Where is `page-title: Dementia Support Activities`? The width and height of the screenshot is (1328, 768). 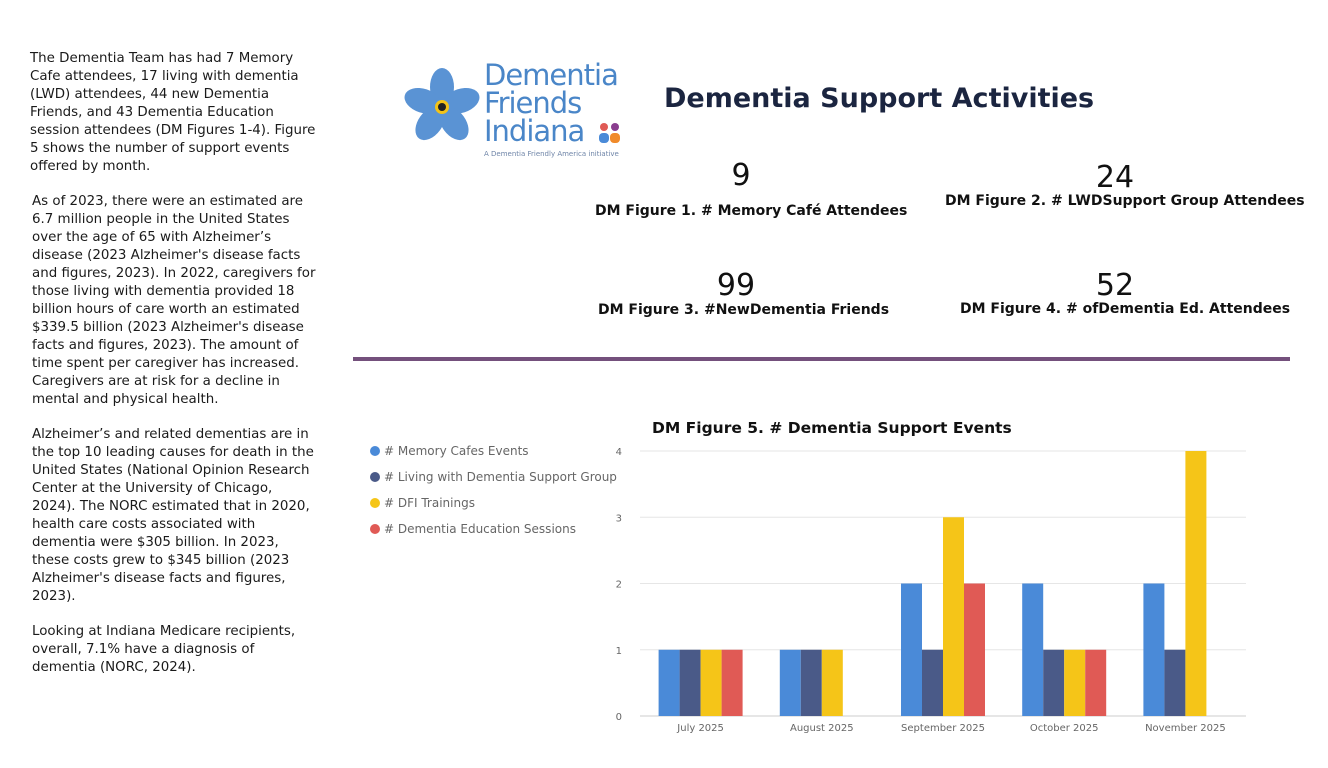
page-title: Dementia Support Activities is located at coordinates (879, 98).